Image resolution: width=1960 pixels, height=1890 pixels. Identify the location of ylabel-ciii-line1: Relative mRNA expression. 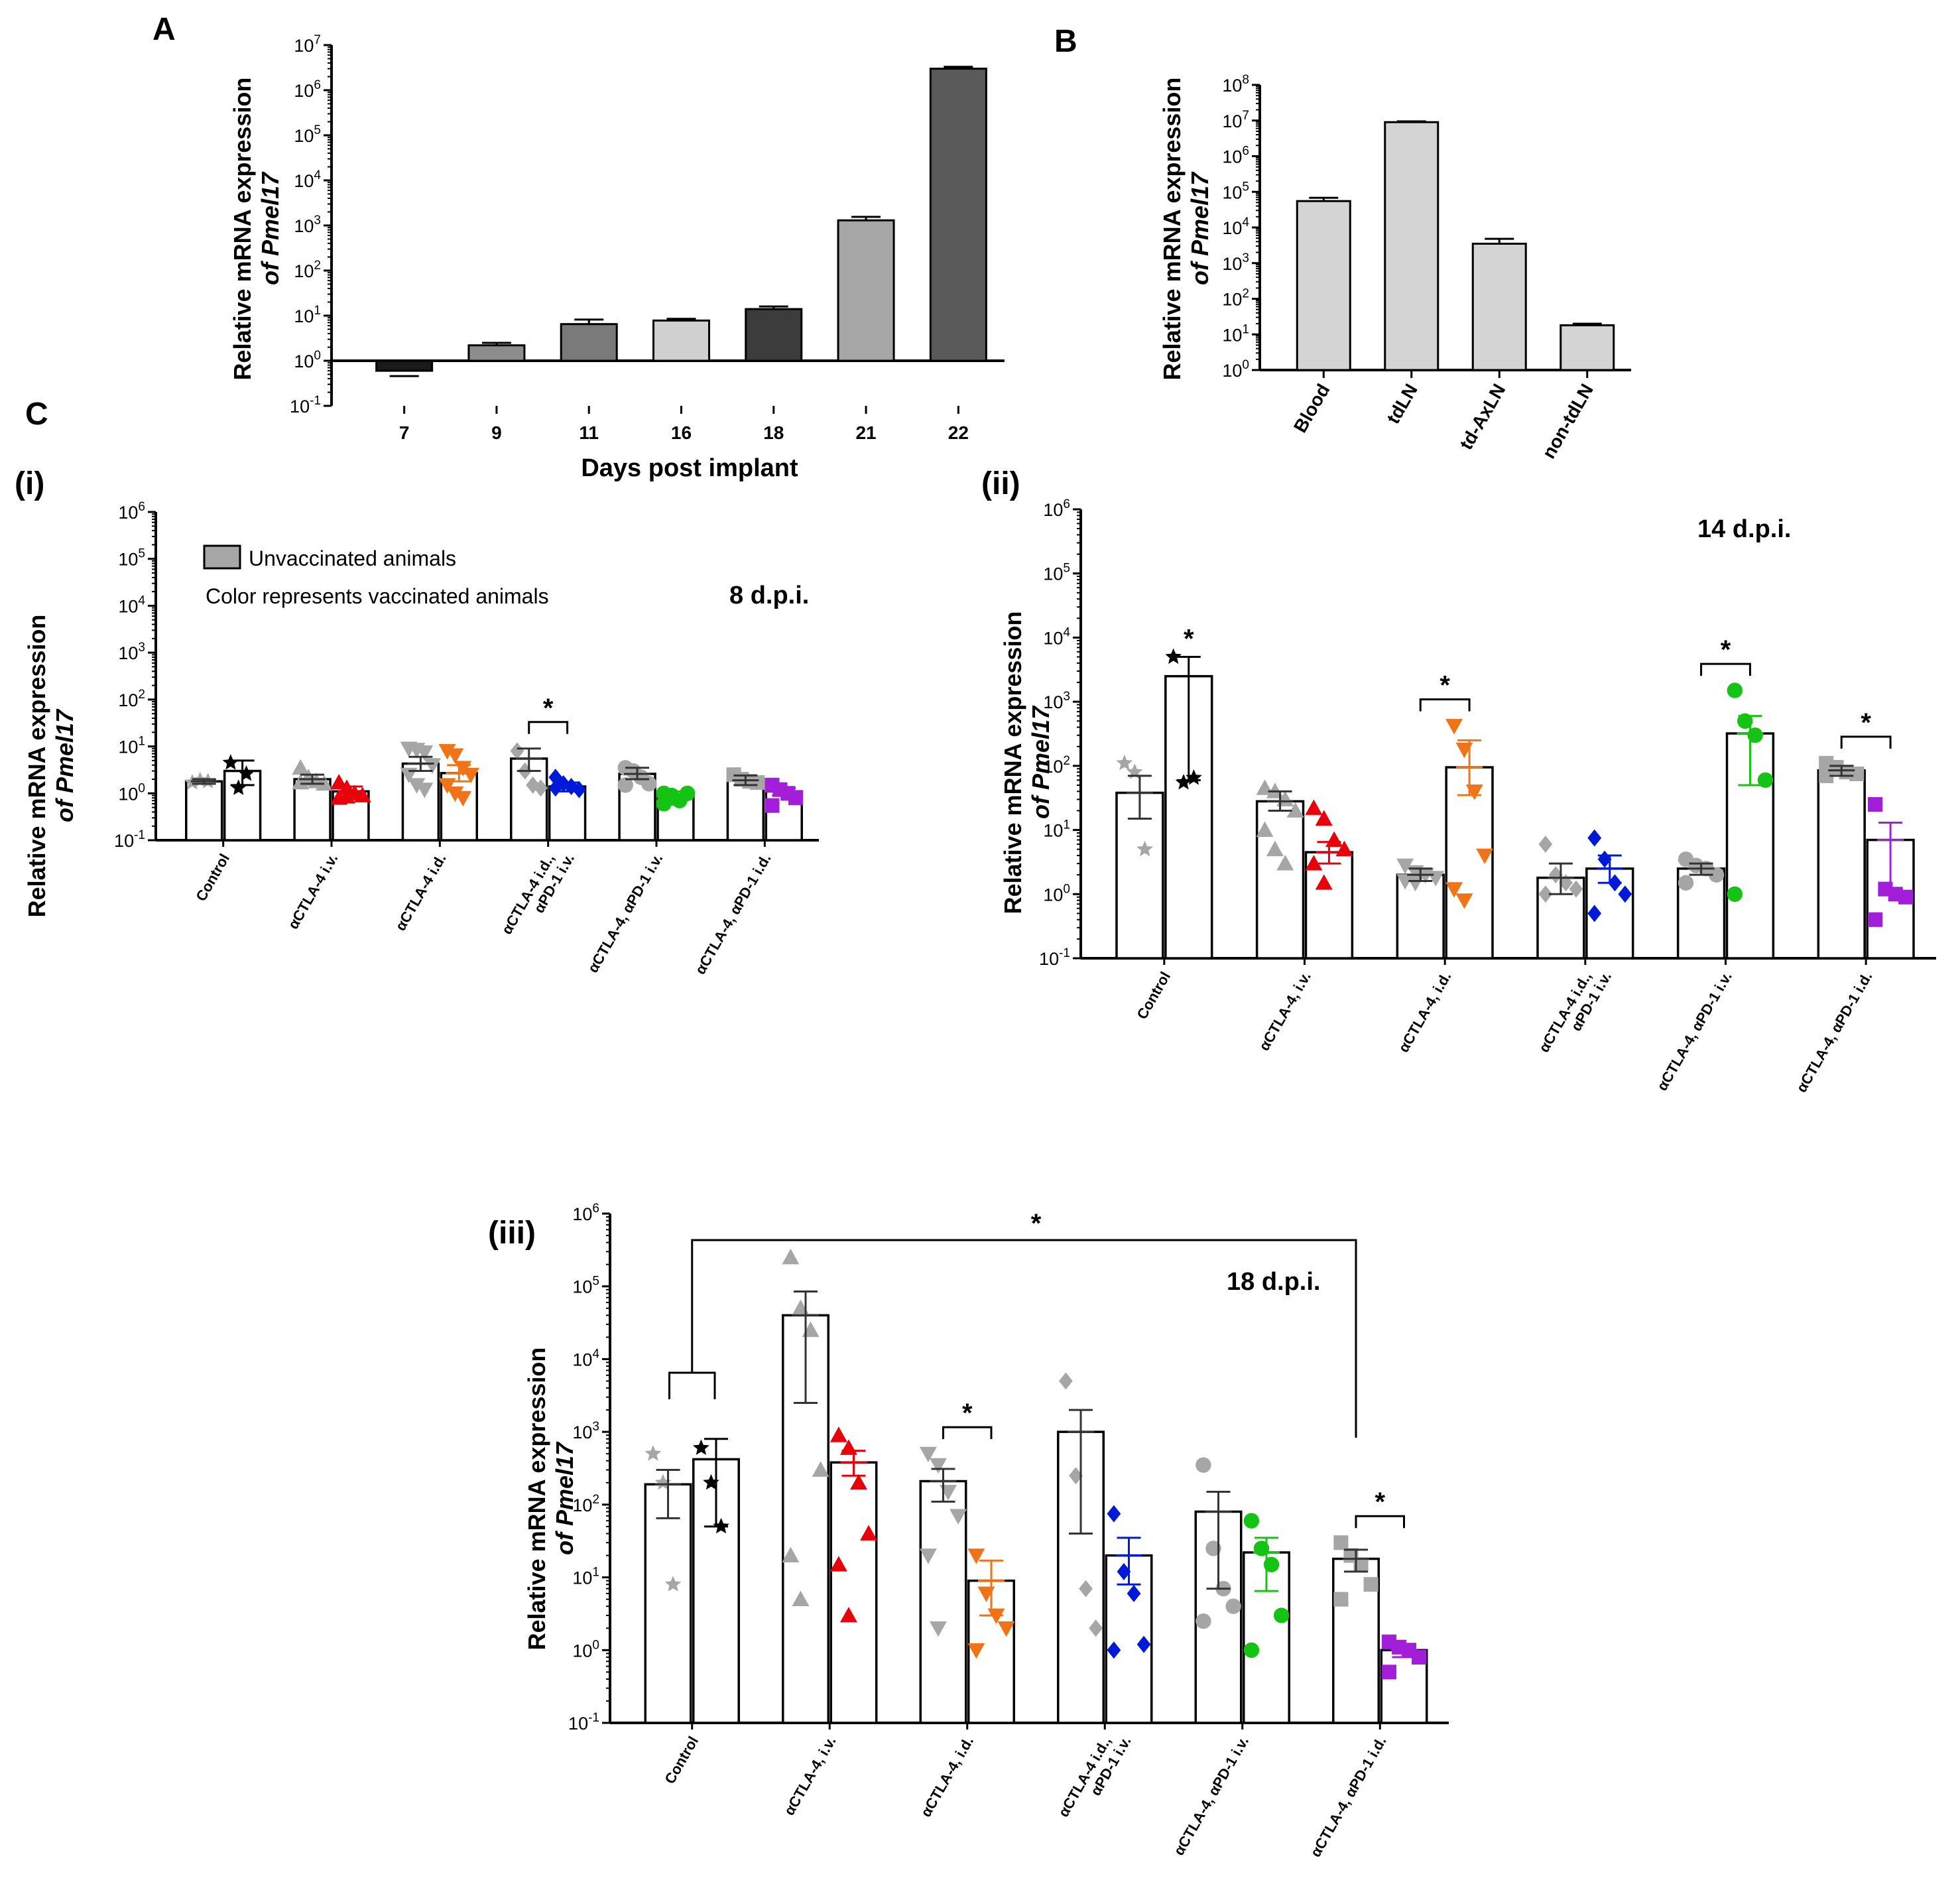
(537, 1499).